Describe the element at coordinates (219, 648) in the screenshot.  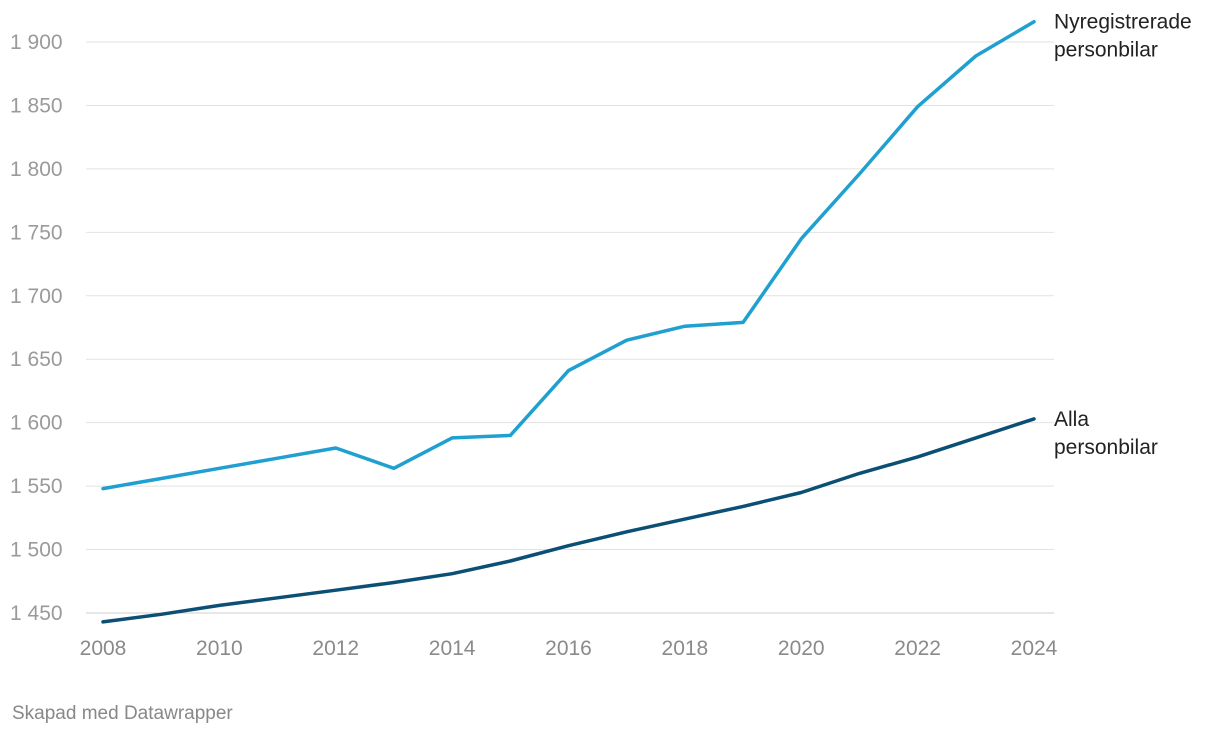
I see `x-tick-label: 2010` at that location.